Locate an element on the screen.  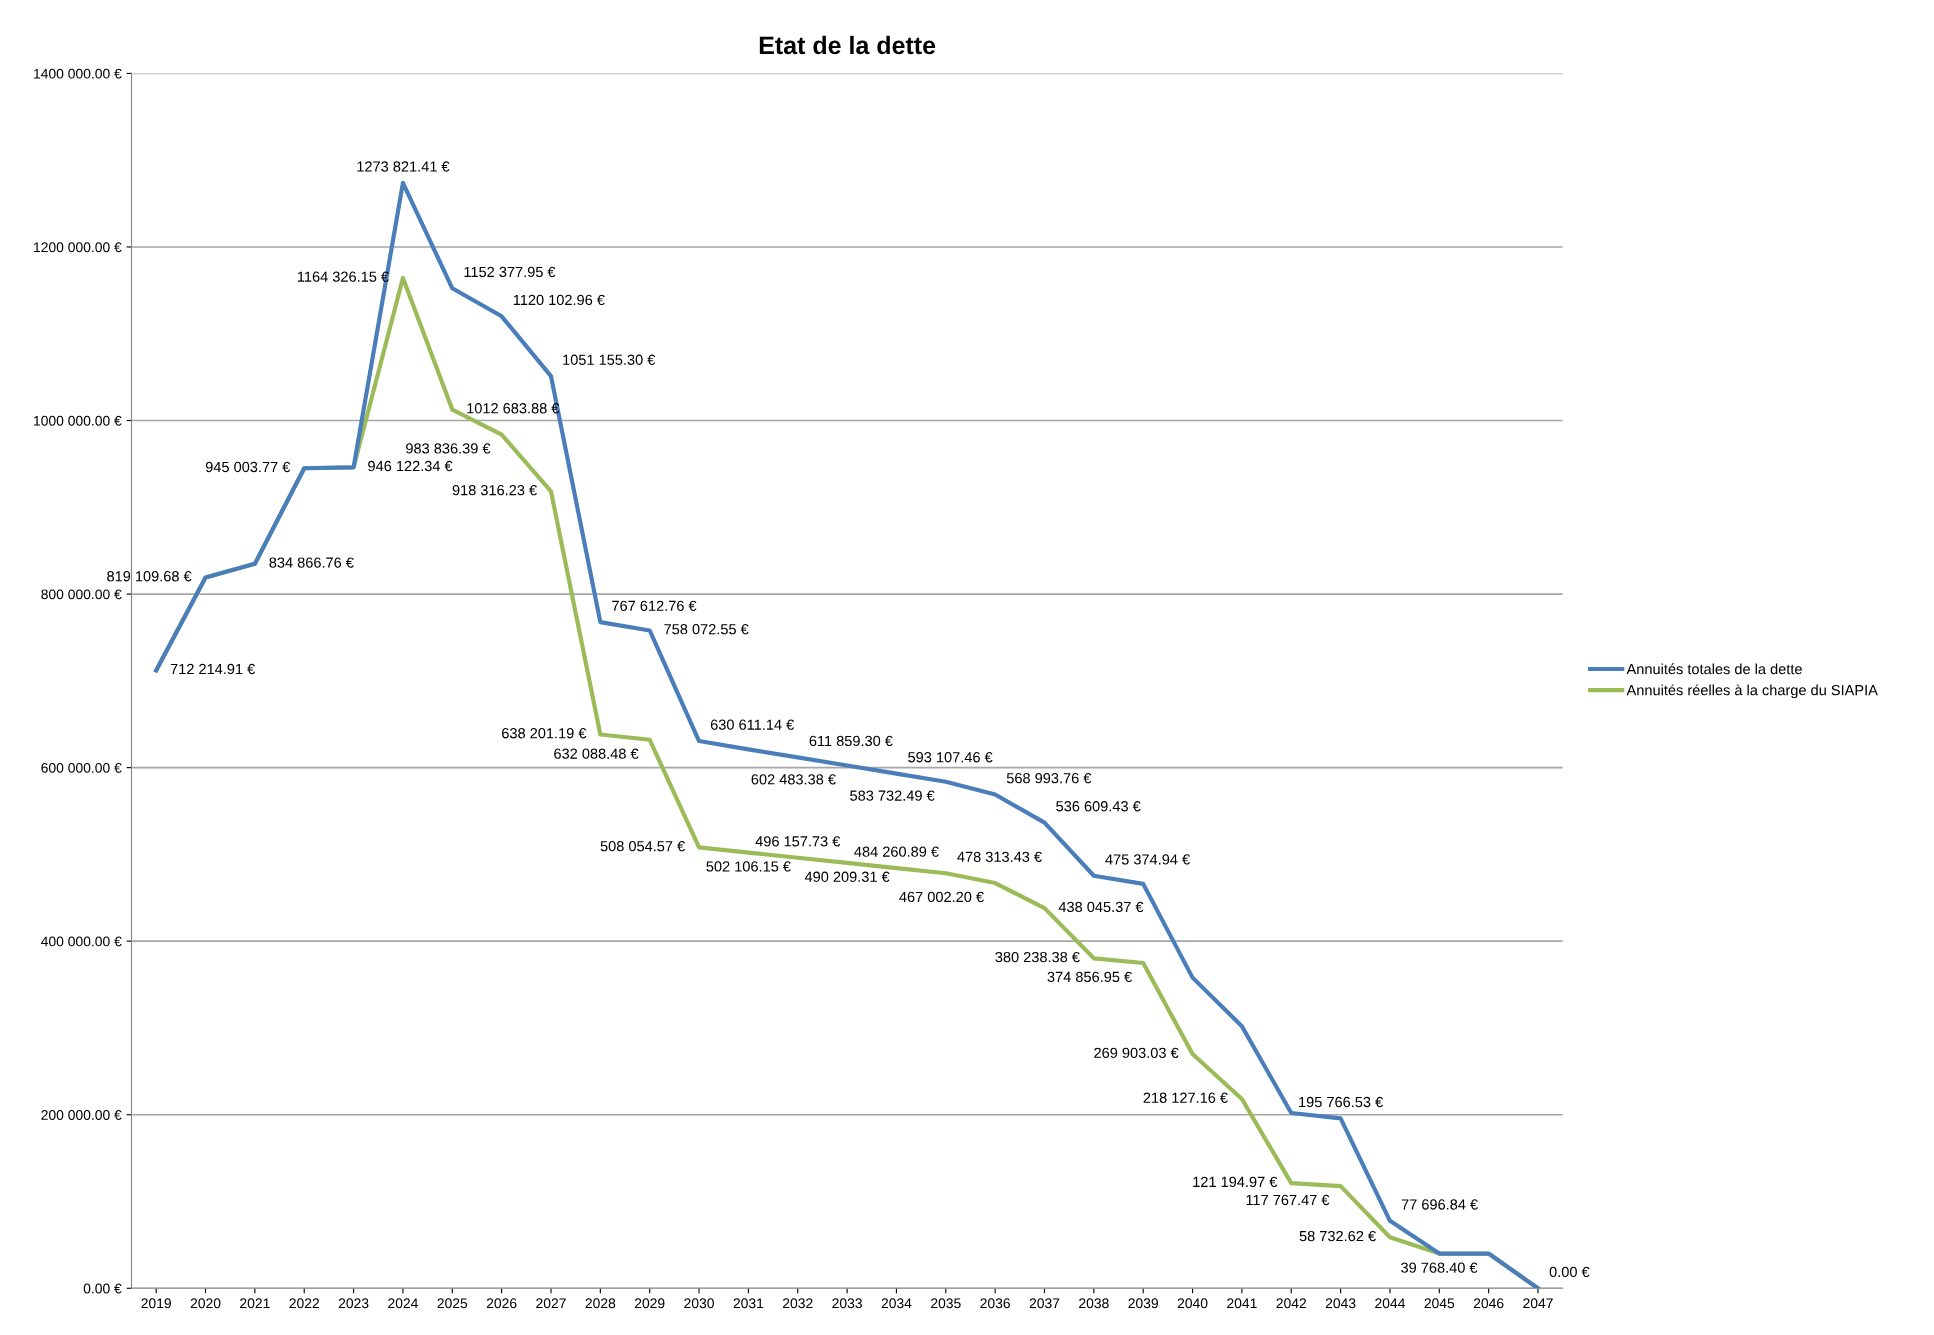
x-tick-label: 2040 is located at coordinates (1192, 1303).